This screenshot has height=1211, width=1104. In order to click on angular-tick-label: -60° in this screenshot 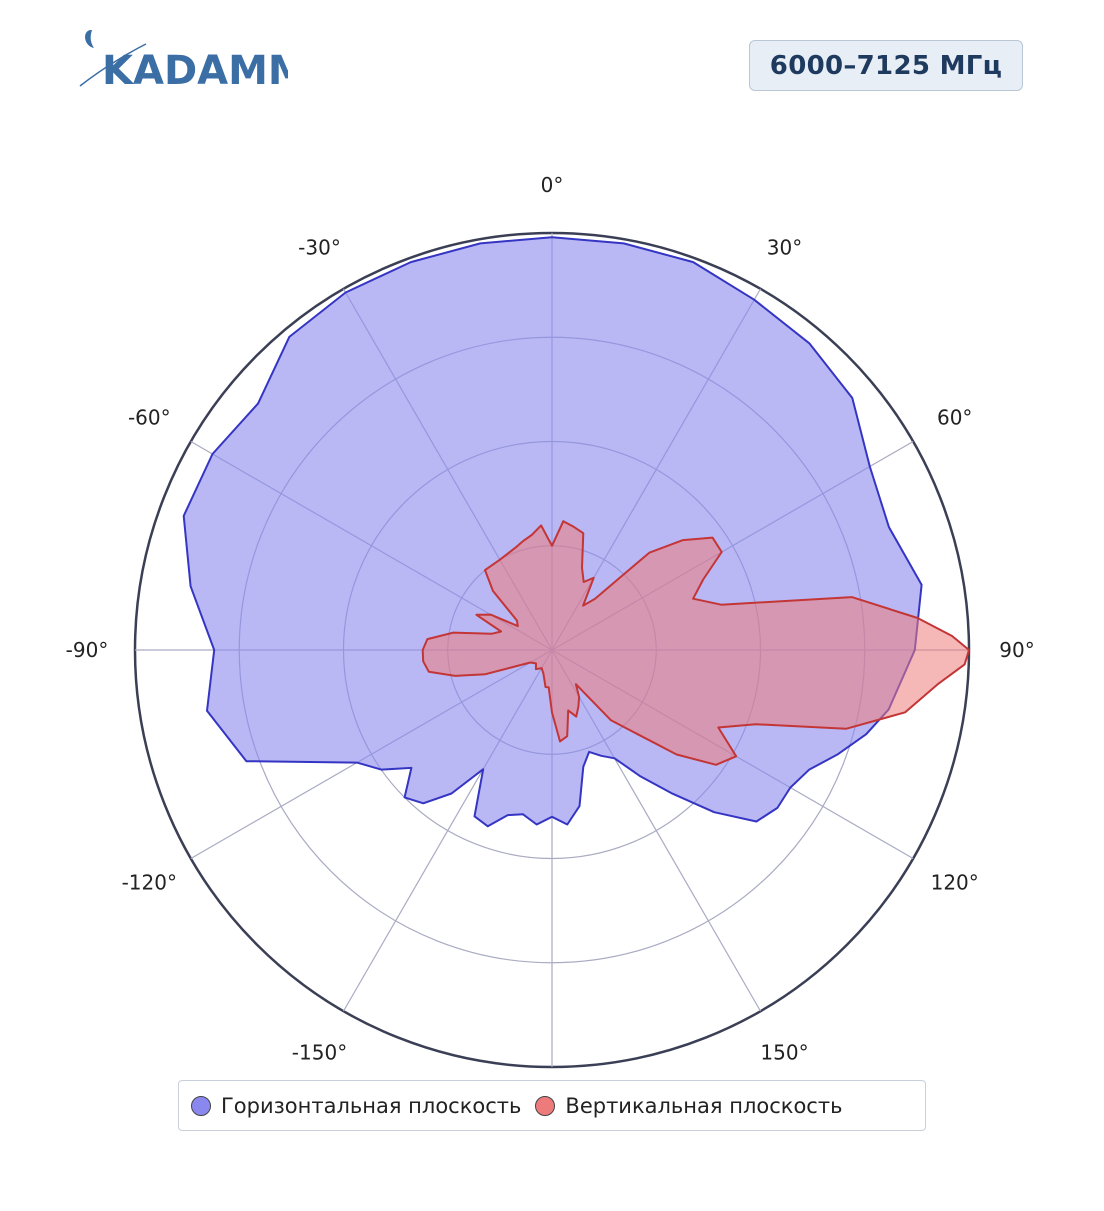, I will do `click(149, 418)`.